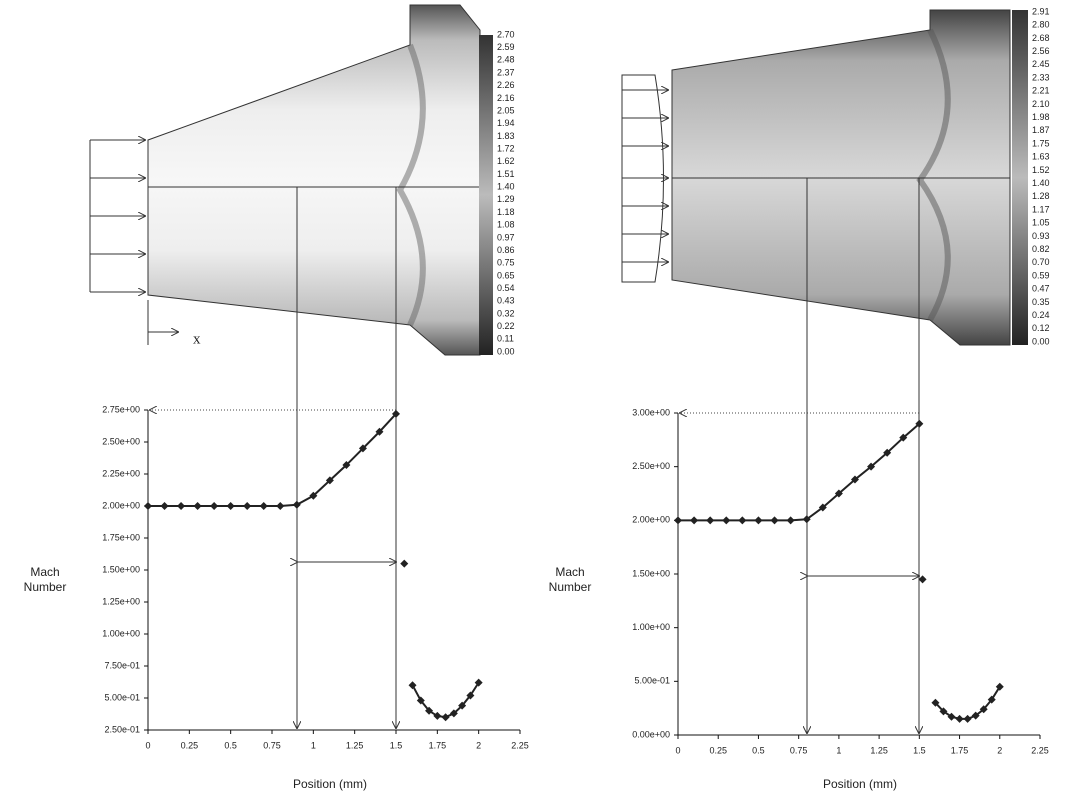 This screenshot has width=1065, height=799. What do you see at coordinates (506, 110) in the screenshot?
I see `colorbar-label: 2.05` at bounding box center [506, 110].